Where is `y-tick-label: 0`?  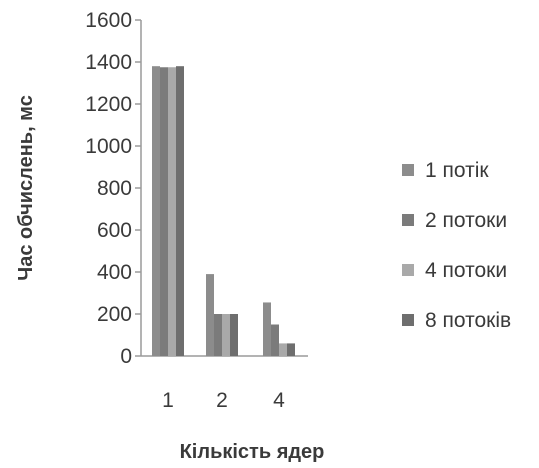
y-tick-label: 0 is located at coordinates (126, 356).